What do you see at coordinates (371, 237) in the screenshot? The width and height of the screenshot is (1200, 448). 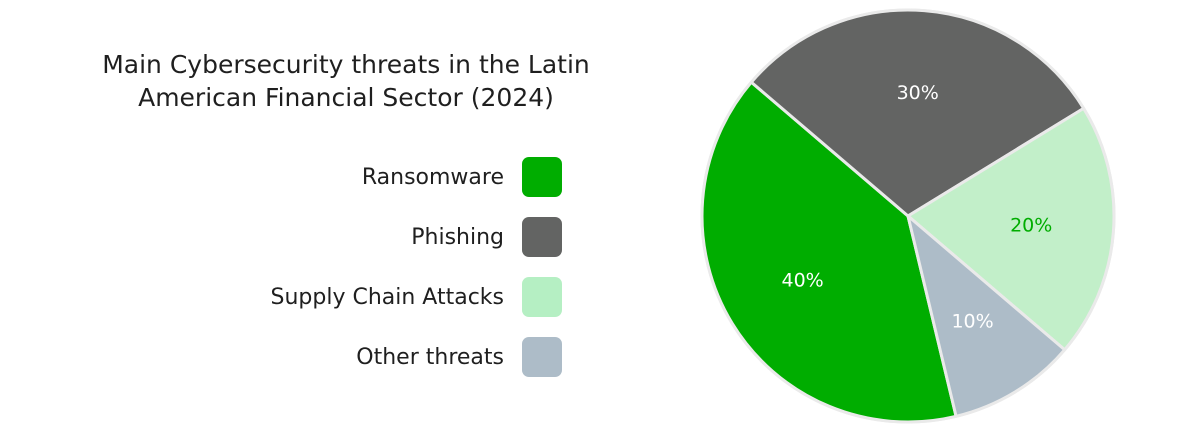 I see `legend-item-phishing: Phishing` at bounding box center [371, 237].